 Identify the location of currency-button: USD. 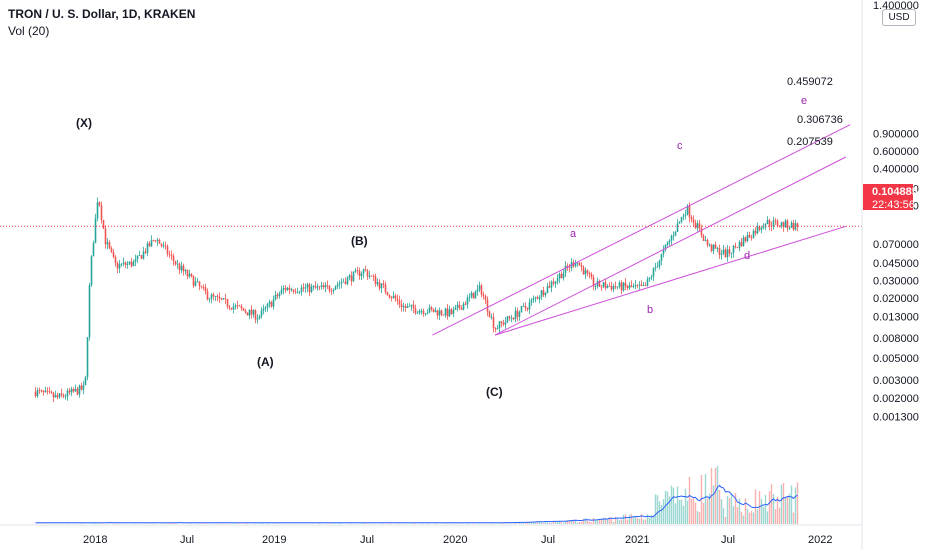
(899, 17).